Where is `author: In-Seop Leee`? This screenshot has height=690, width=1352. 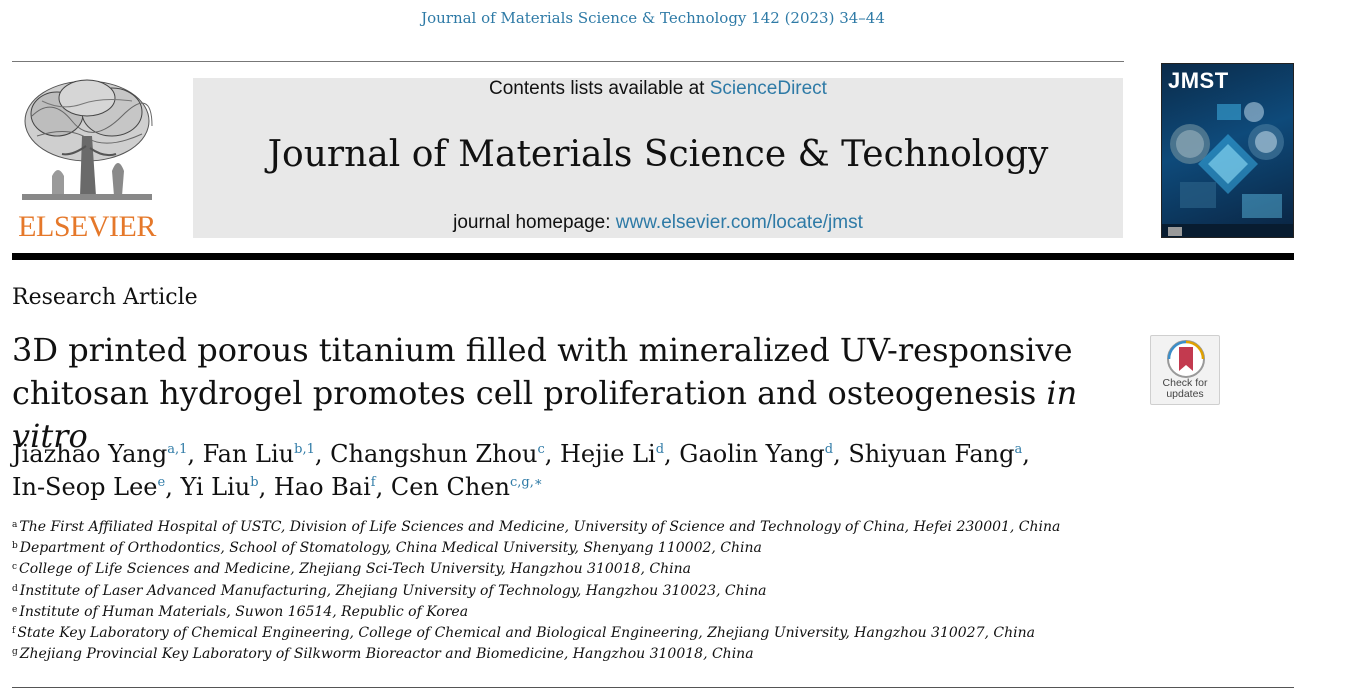 author: In-Seop Leee is located at coordinates (89, 487).